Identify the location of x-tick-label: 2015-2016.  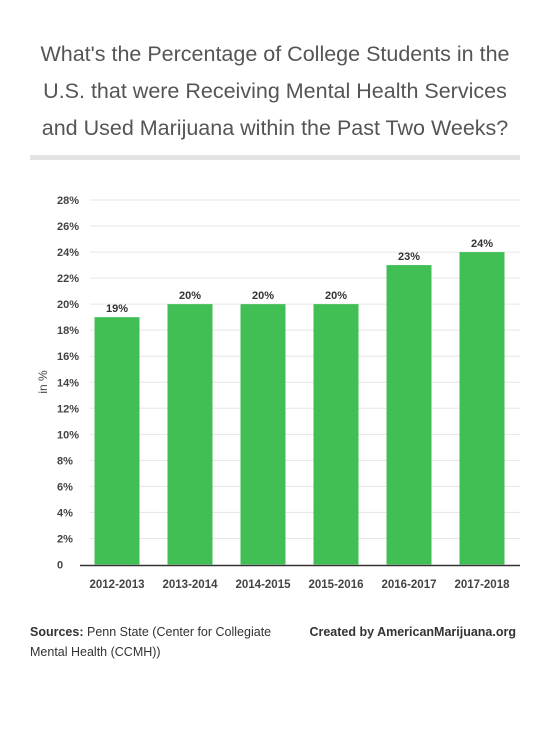
(336, 585).